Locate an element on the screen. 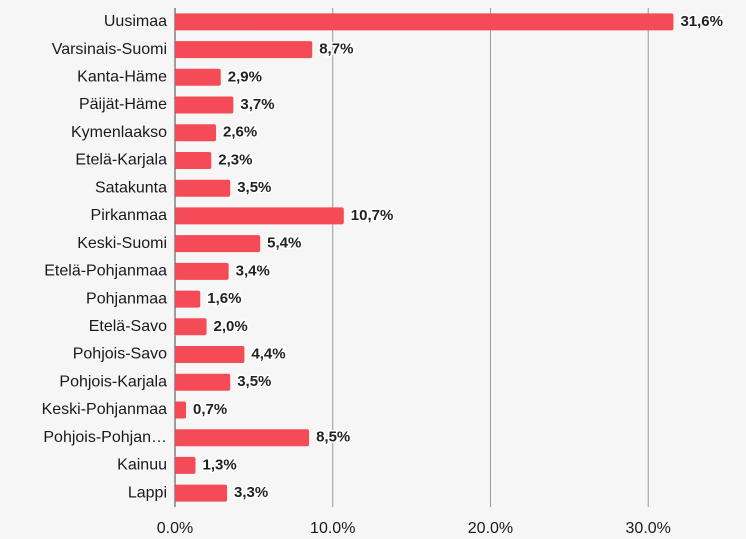  y-tick-label: Pirkanmaa is located at coordinates (129, 215).